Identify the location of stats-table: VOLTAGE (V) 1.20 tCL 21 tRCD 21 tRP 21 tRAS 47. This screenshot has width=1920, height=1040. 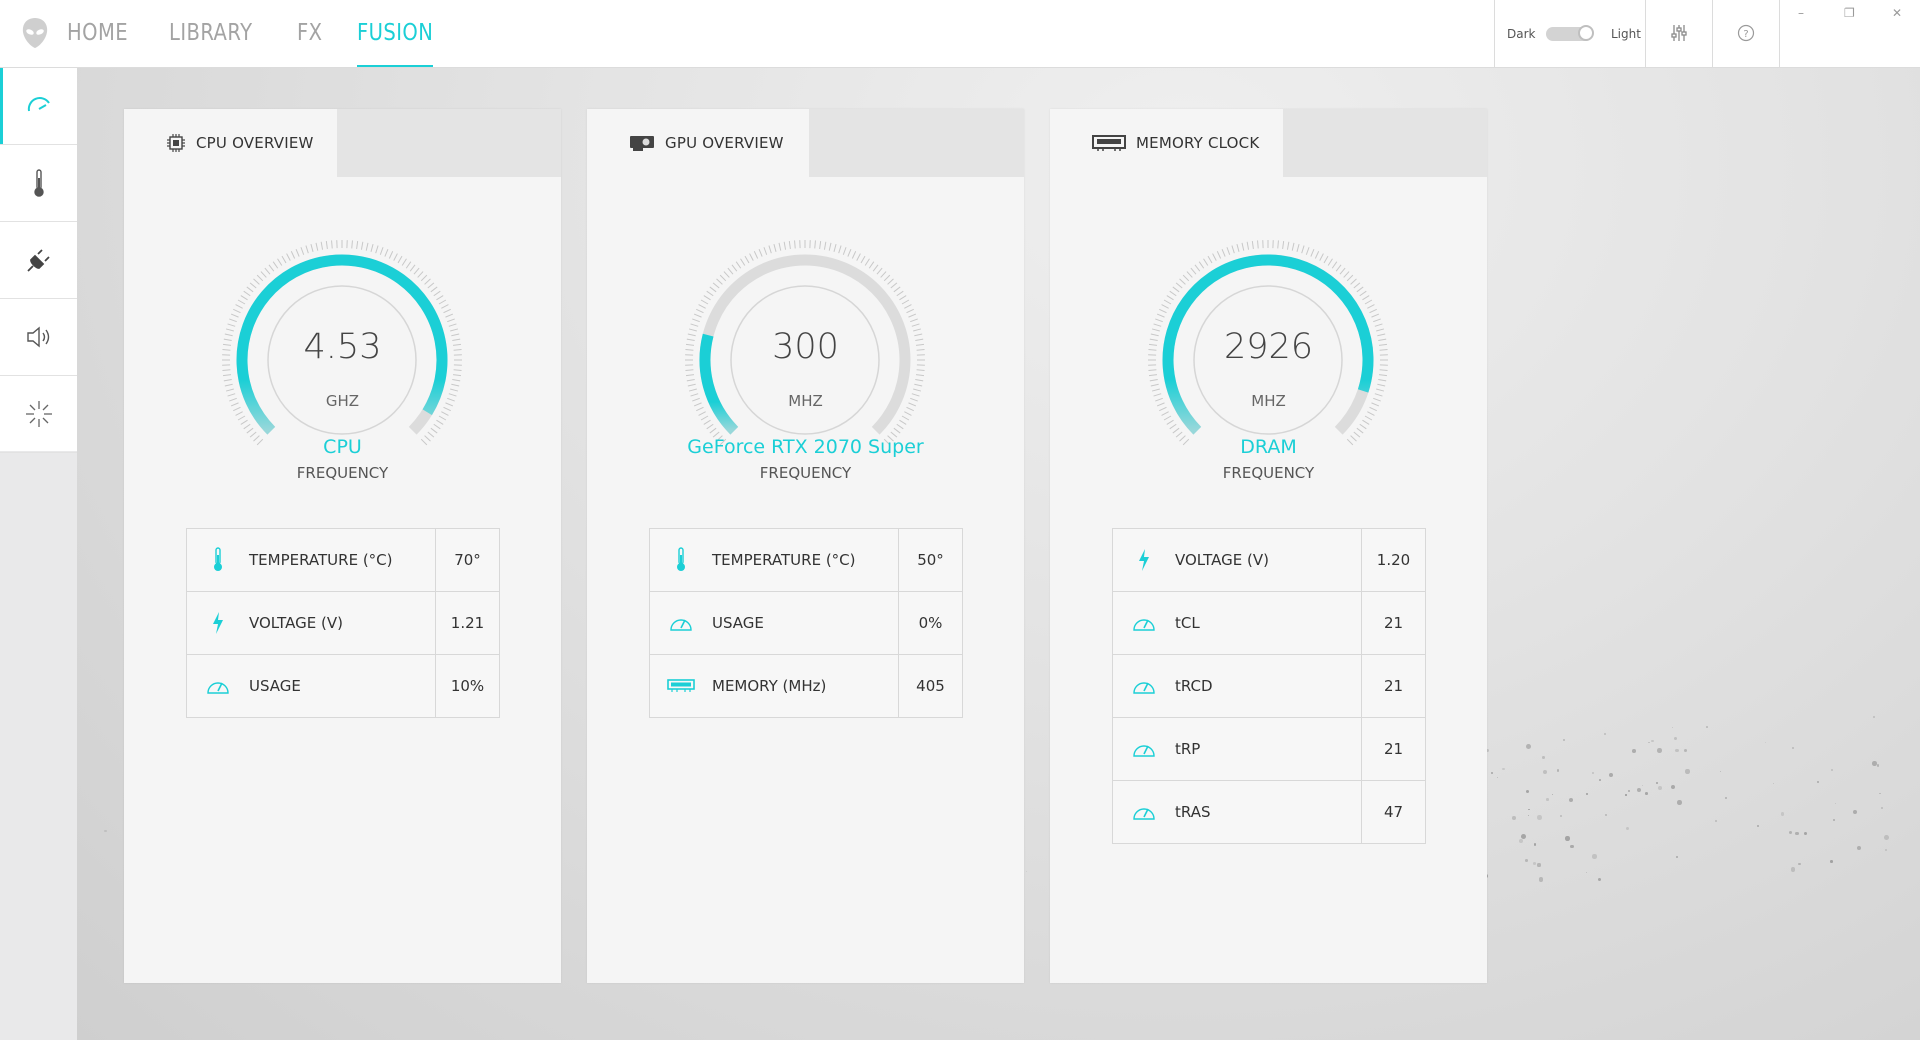
(1269, 686).